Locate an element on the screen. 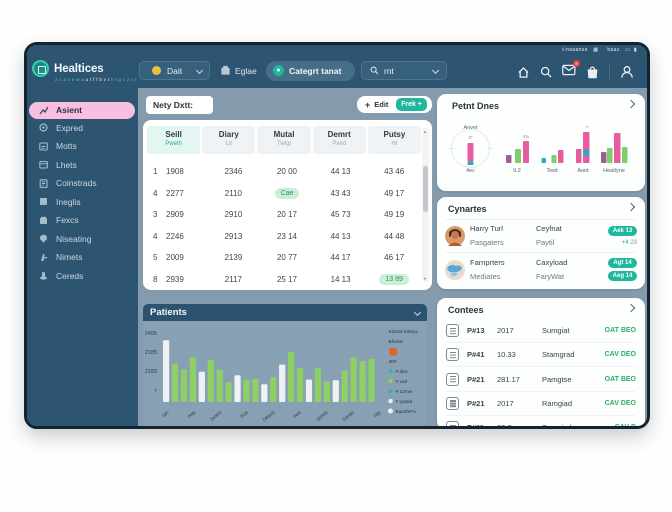 The height and width of the screenshot is (512, 672). svg-text: 2antei is located at coordinates (348, 415).